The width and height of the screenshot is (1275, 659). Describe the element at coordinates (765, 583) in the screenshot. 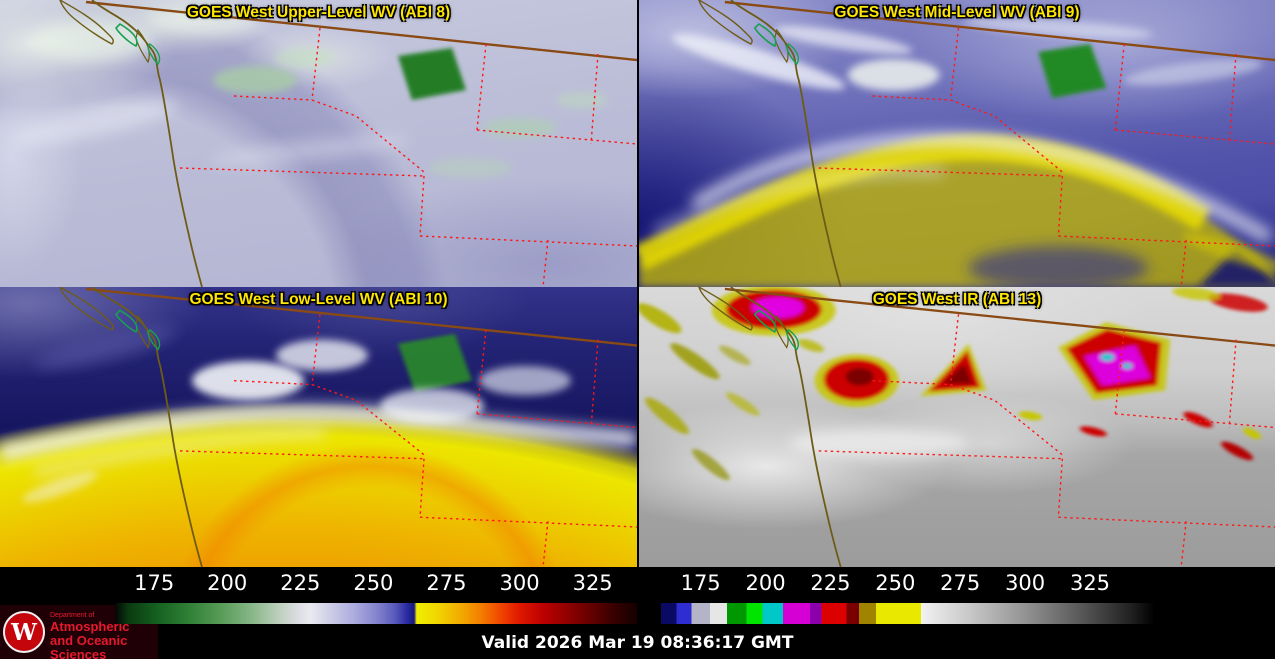

I see `ir-tick-200: 200` at that location.